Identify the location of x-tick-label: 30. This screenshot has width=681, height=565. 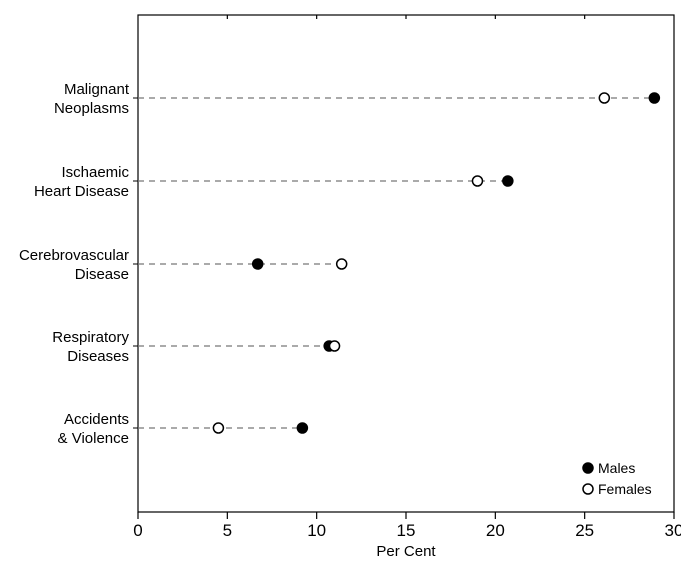
(673, 530).